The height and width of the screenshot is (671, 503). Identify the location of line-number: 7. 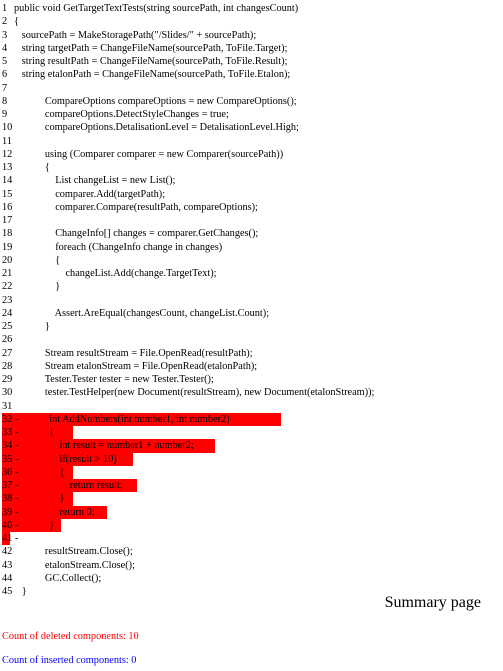
(5, 88).